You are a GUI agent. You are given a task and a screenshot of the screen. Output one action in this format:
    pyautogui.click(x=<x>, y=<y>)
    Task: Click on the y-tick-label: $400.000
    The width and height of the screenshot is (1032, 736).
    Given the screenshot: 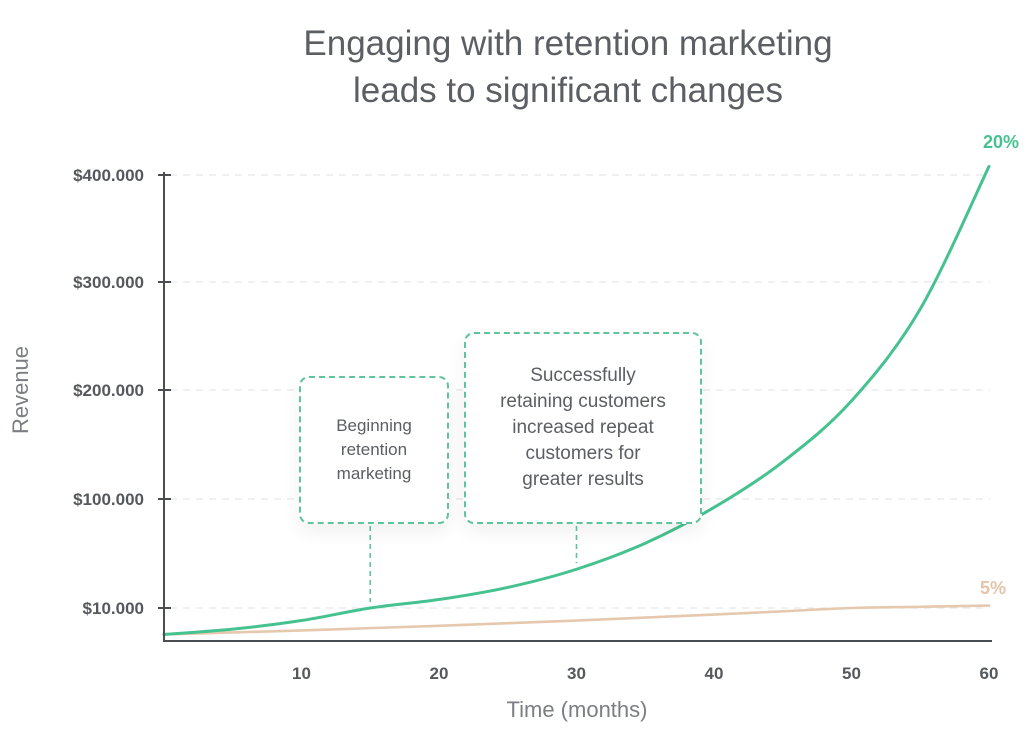 What is the action you would take?
    pyautogui.click(x=108, y=175)
    